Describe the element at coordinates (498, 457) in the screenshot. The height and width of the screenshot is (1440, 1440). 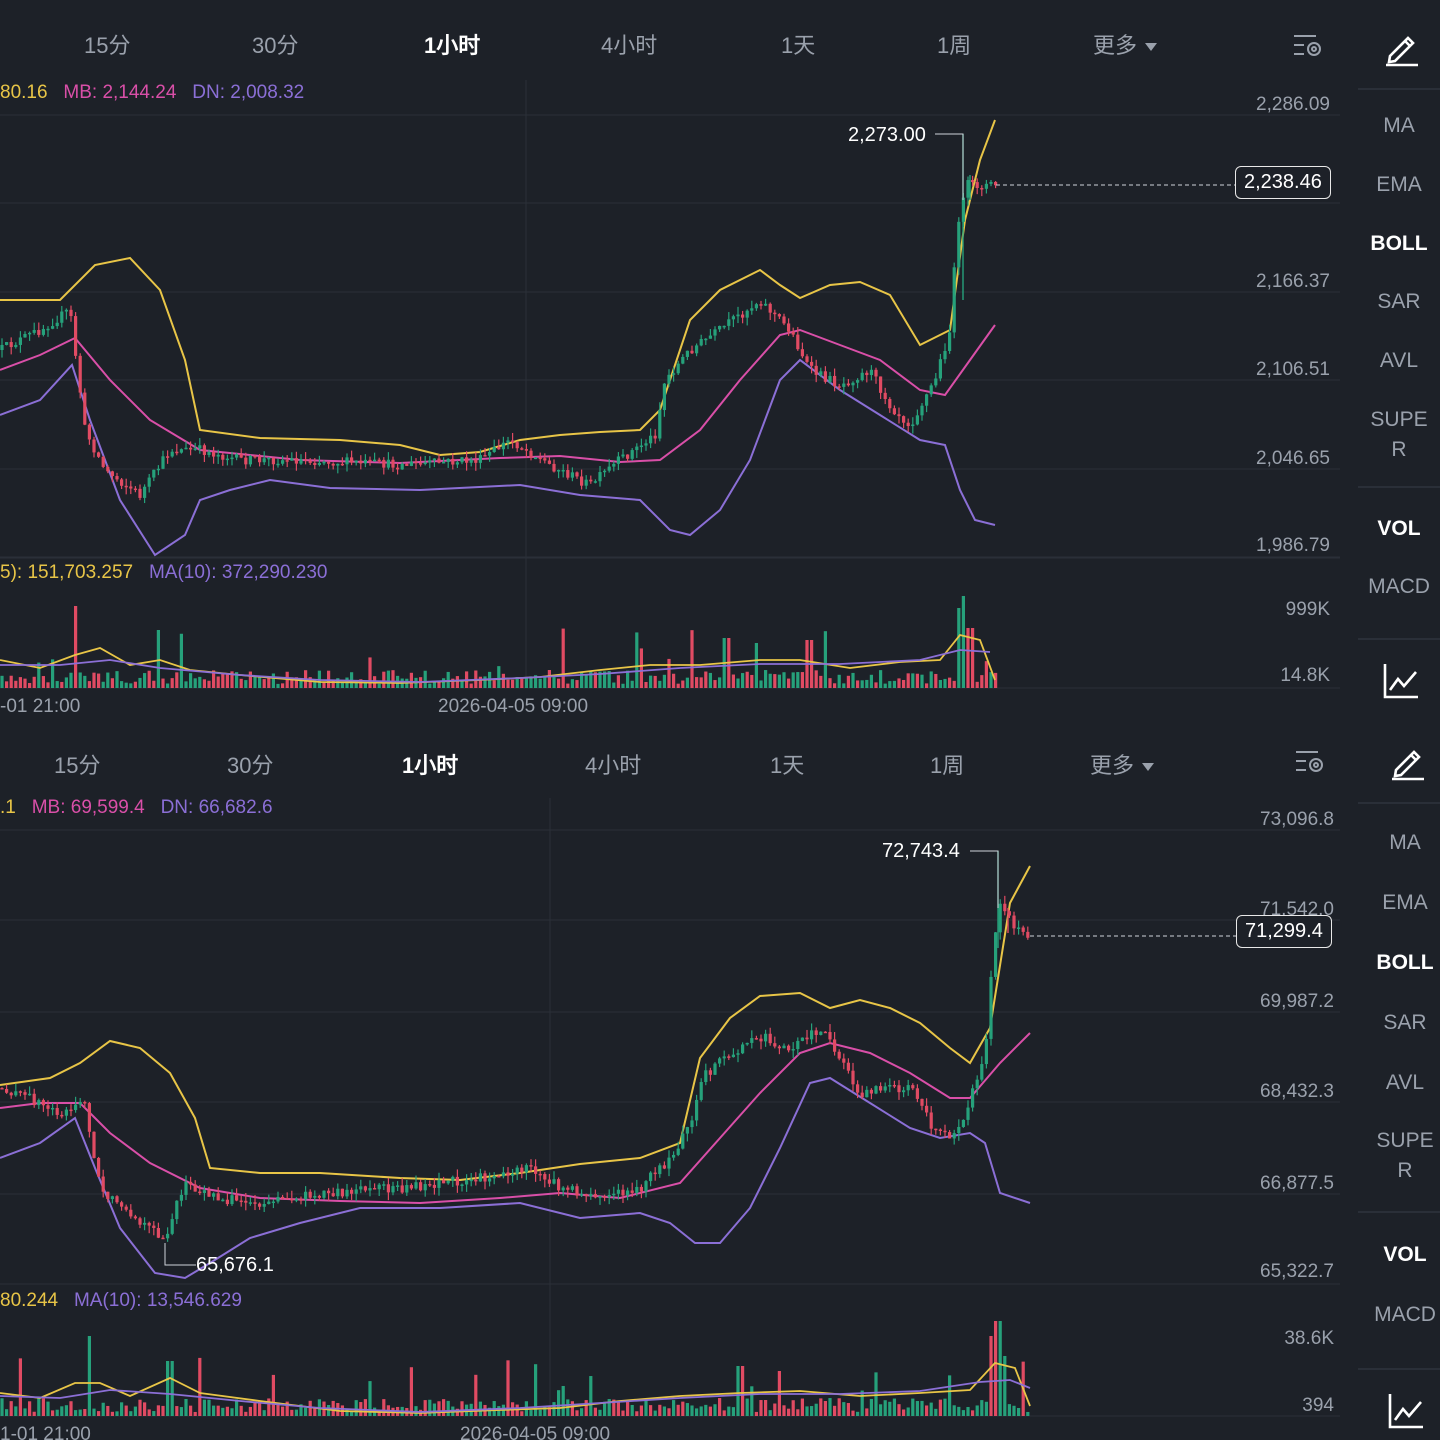
I see `boll-lower-line` at that location.